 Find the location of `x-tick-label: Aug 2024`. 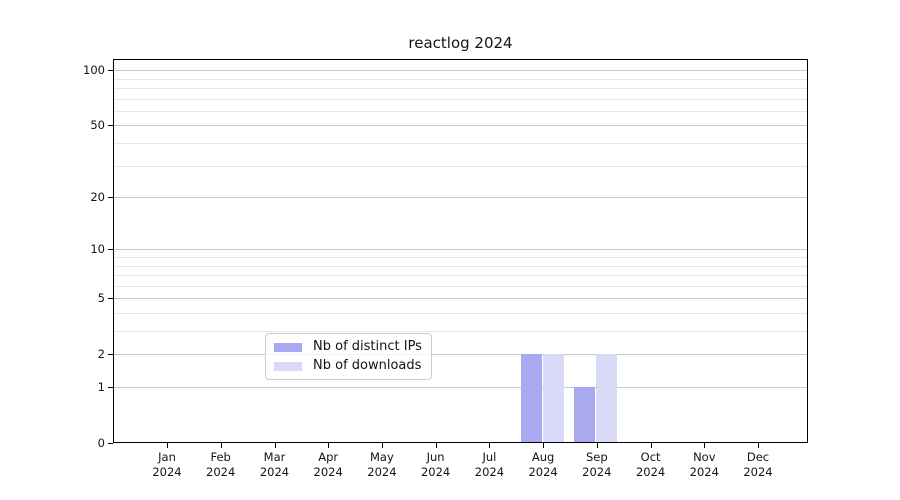

x-tick-label: Aug 2024 is located at coordinates (543, 464).